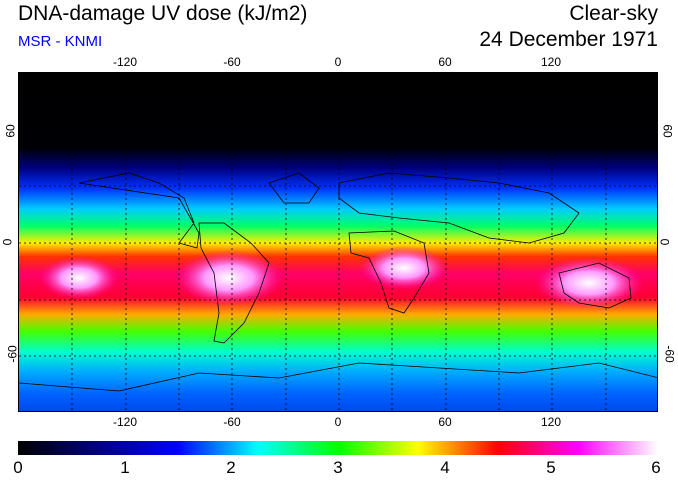 This screenshot has height=480, width=678. Describe the element at coordinates (60, 41) in the screenshot. I see `map-source: MSR - KNMI` at that location.